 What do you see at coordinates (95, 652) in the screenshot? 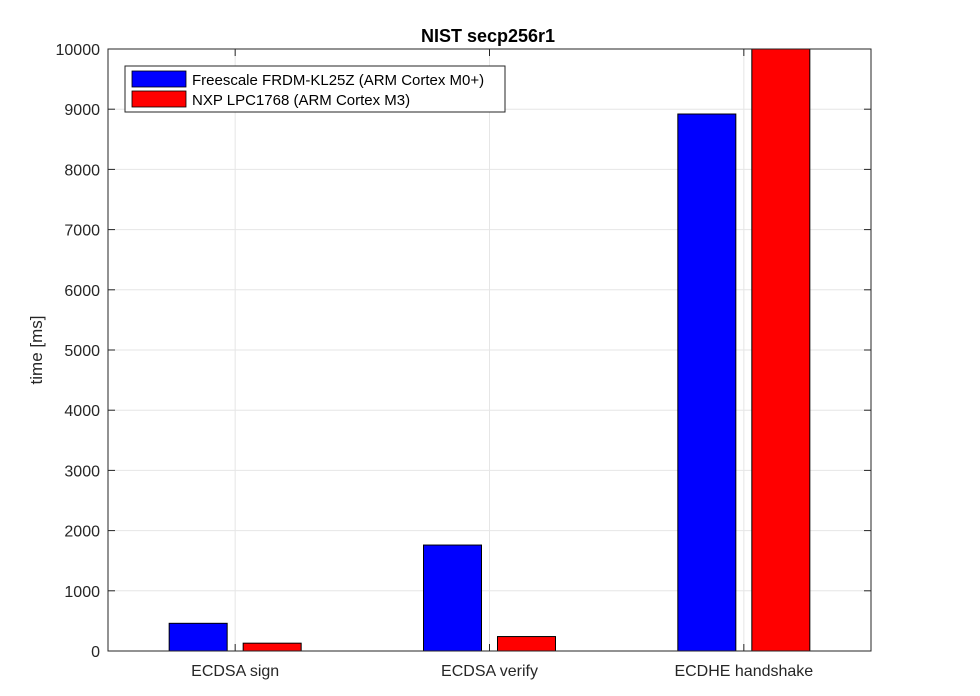
I see `y-tick-label: 0` at bounding box center [95, 652].